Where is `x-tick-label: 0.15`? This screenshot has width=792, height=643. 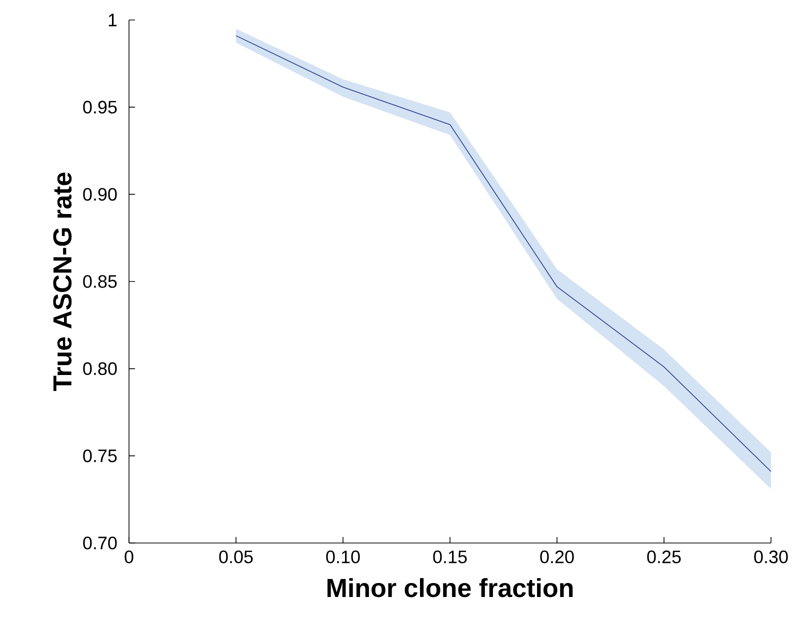
x-tick-label: 0.15 is located at coordinates (450, 557).